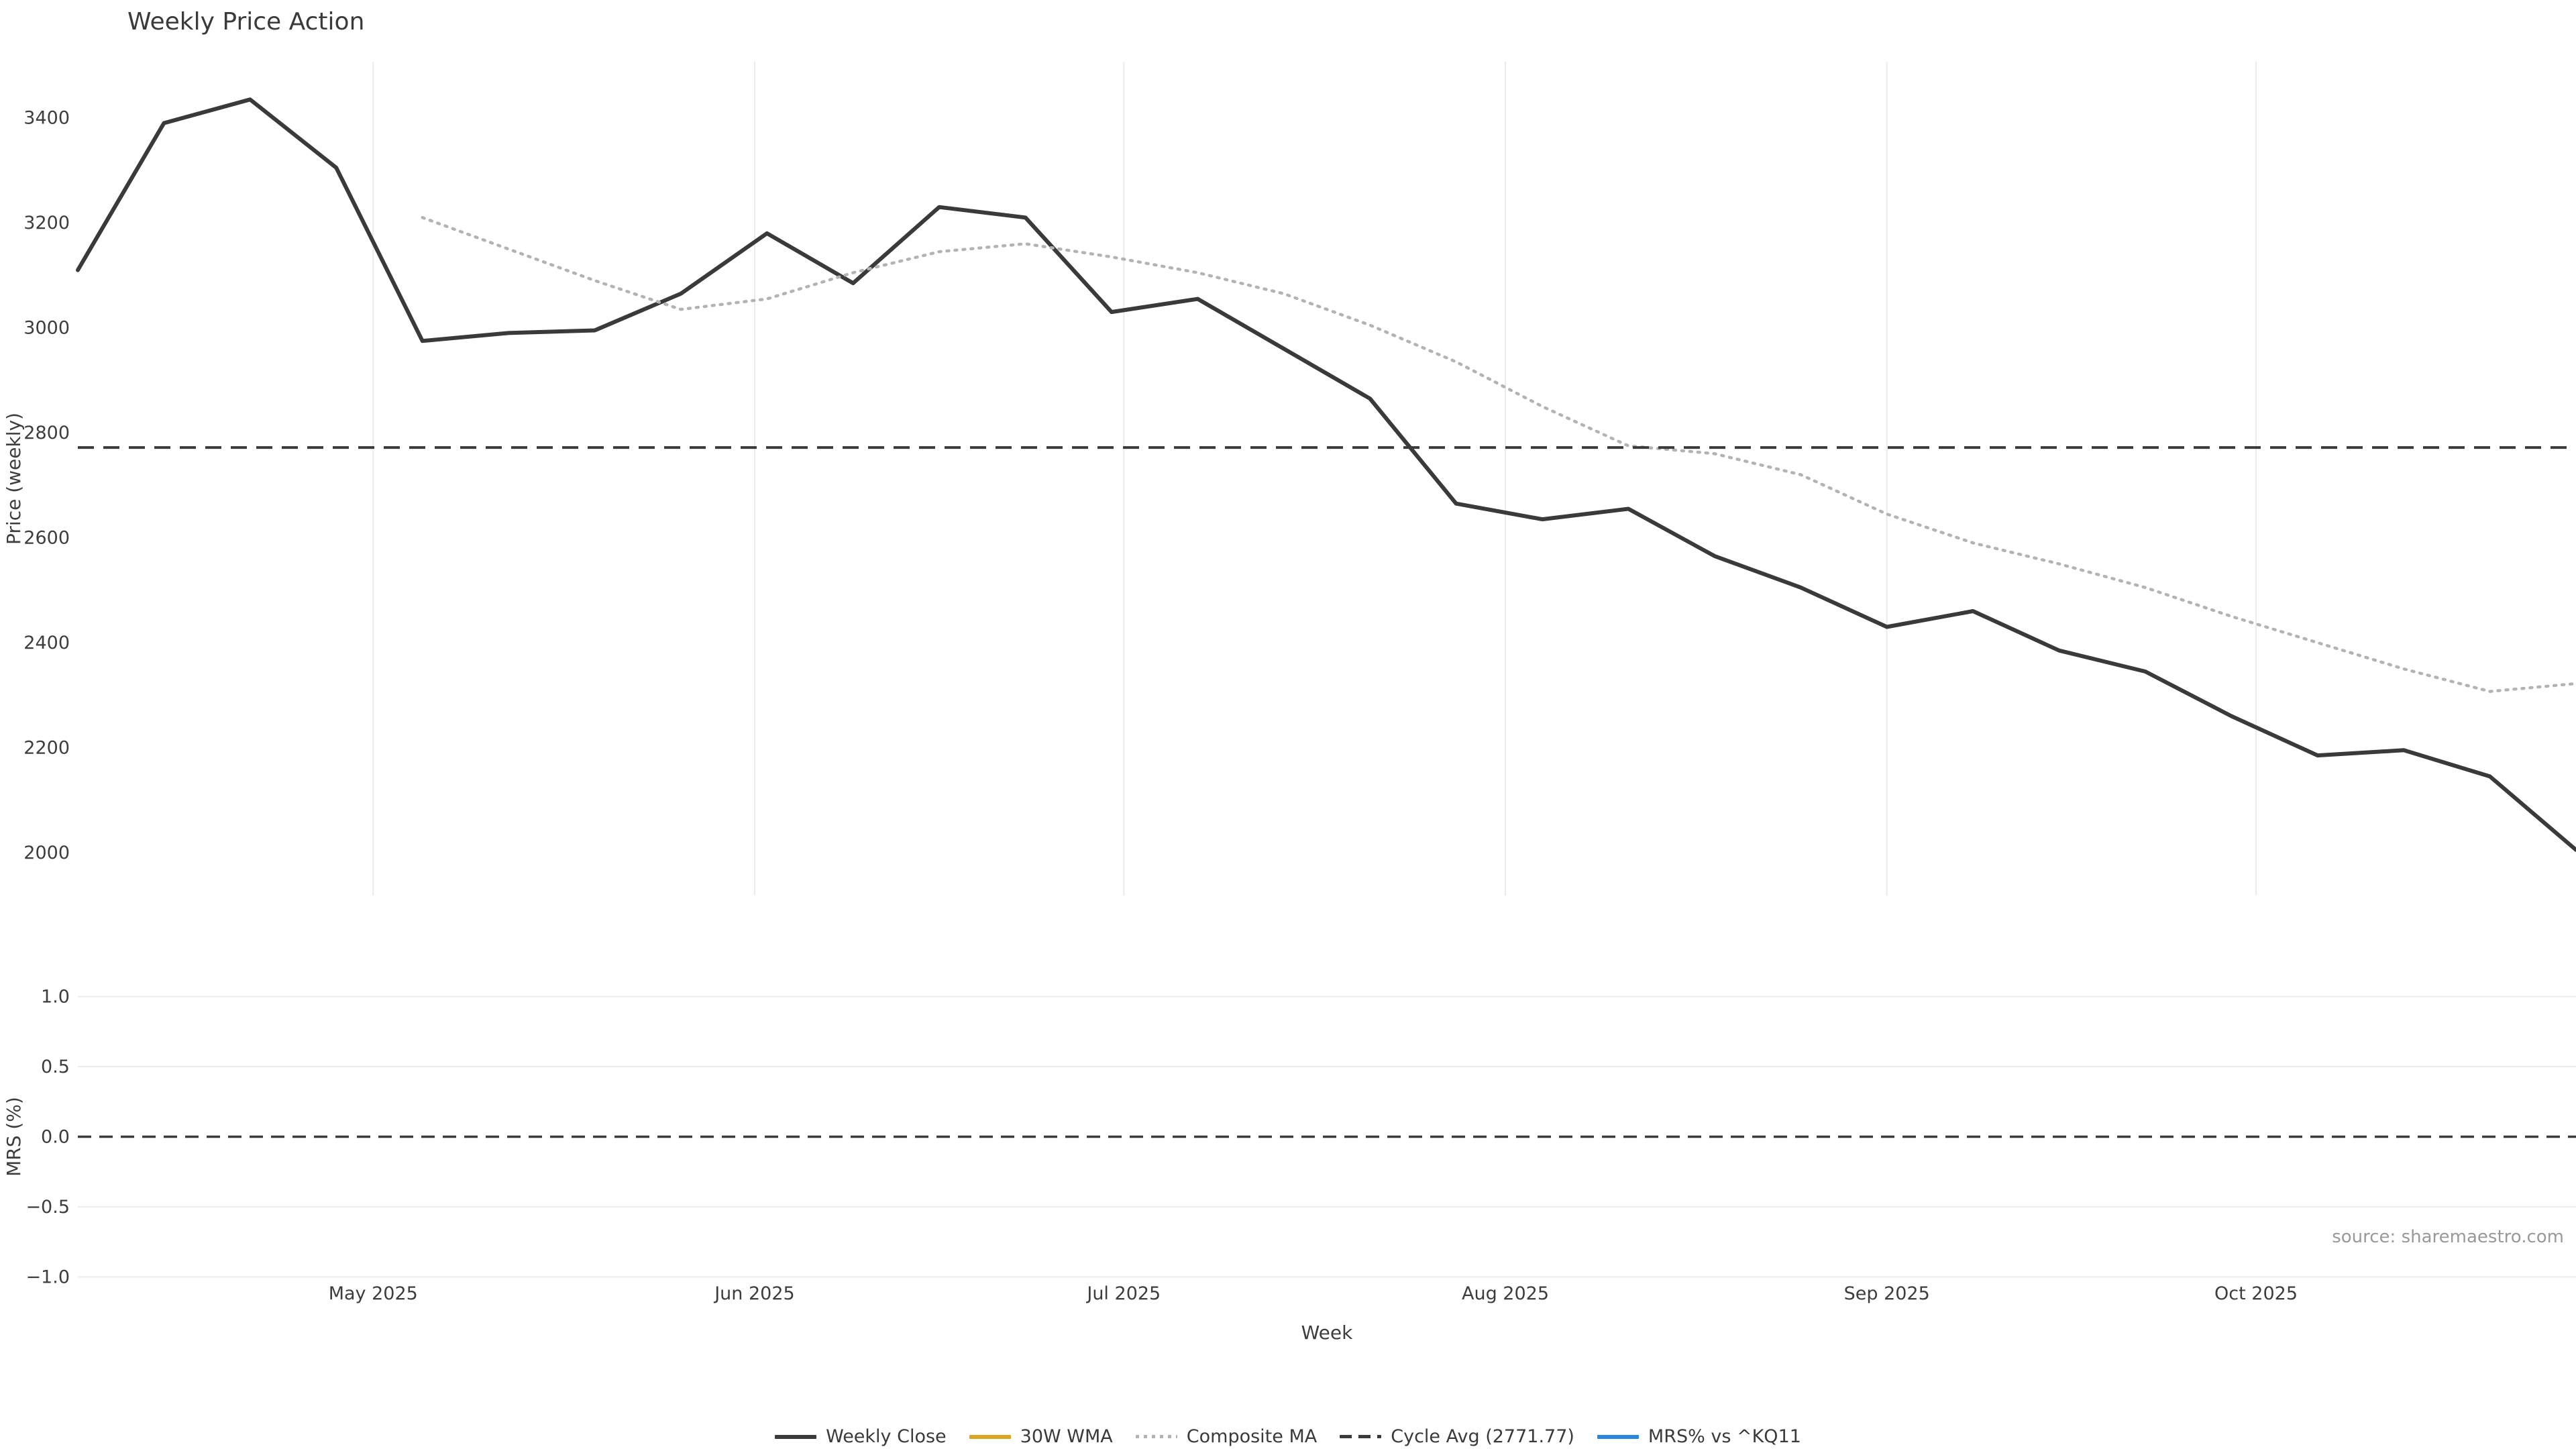 This screenshot has width=2576, height=1449. Describe the element at coordinates (47, 1277) in the screenshot. I see `mrs-y-tick-label: −1.0` at that location.